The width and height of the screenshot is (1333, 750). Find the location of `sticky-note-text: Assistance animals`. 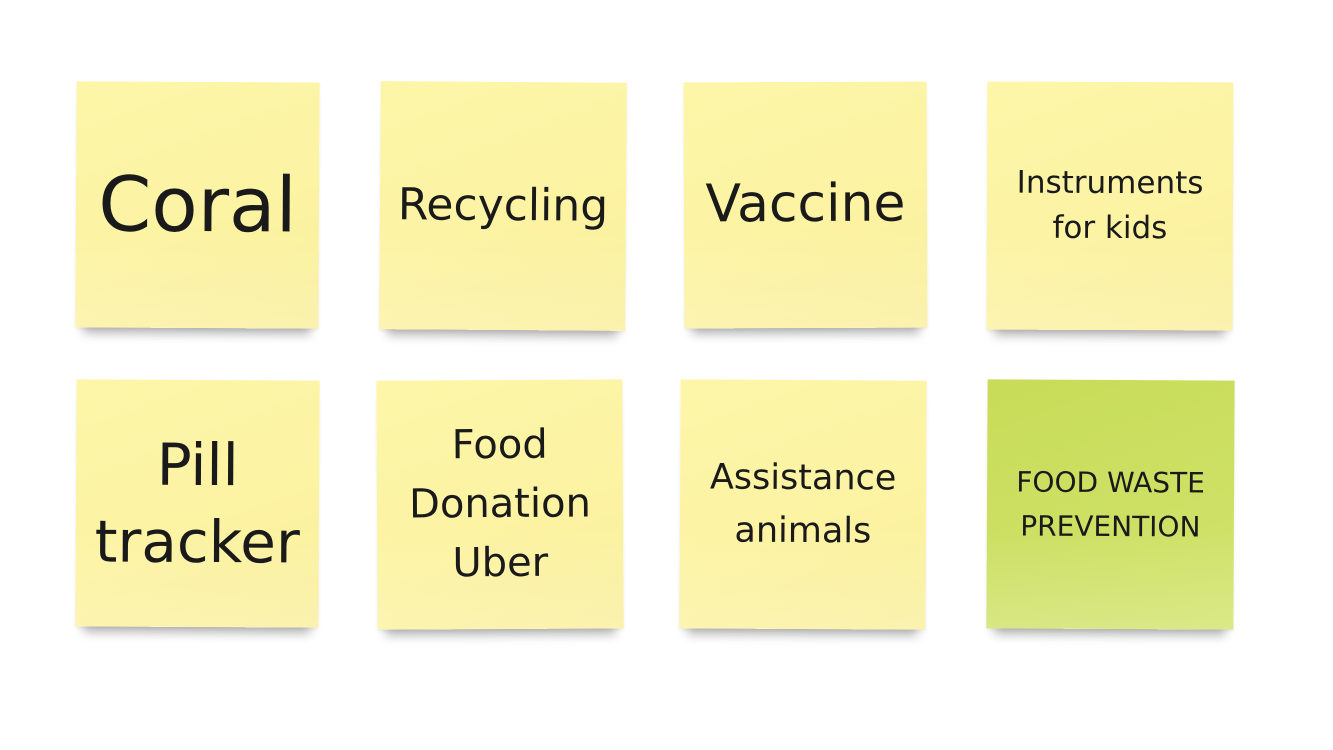

sticky-note-text: Assistance animals is located at coordinates (803, 504).